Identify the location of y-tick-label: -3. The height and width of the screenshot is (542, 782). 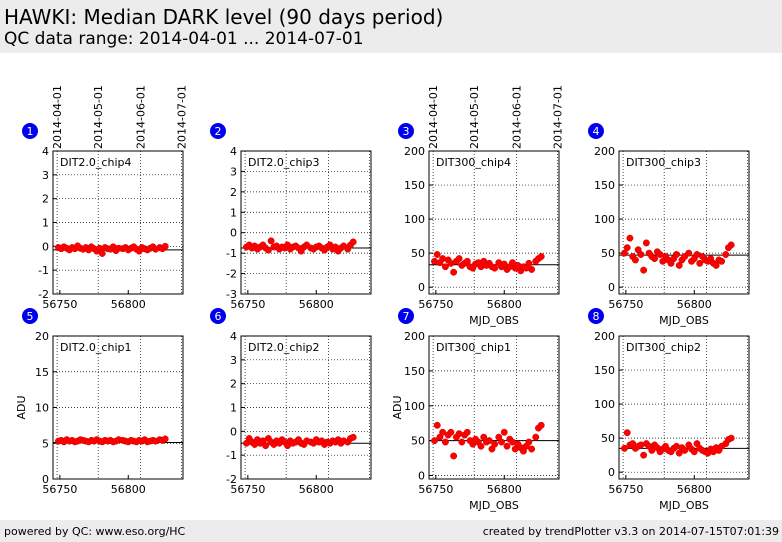
(231, 294).